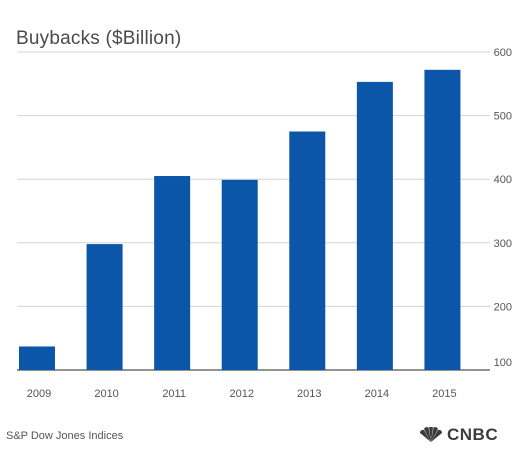 The height and width of the screenshot is (450, 526). What do you see at coordinates (377, 394) in the screenshot?
I see `x-tick-label: 2014` at bounding box center [377, 394].